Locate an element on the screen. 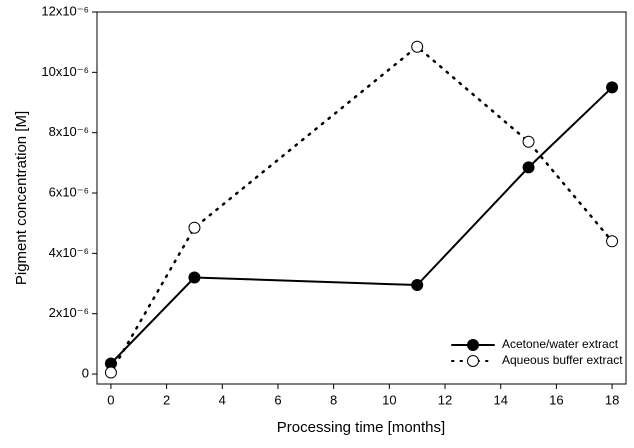 The width and height of the screenshot is (634, 448). x-tick-label: 0 is located at coordinates (110, 399).